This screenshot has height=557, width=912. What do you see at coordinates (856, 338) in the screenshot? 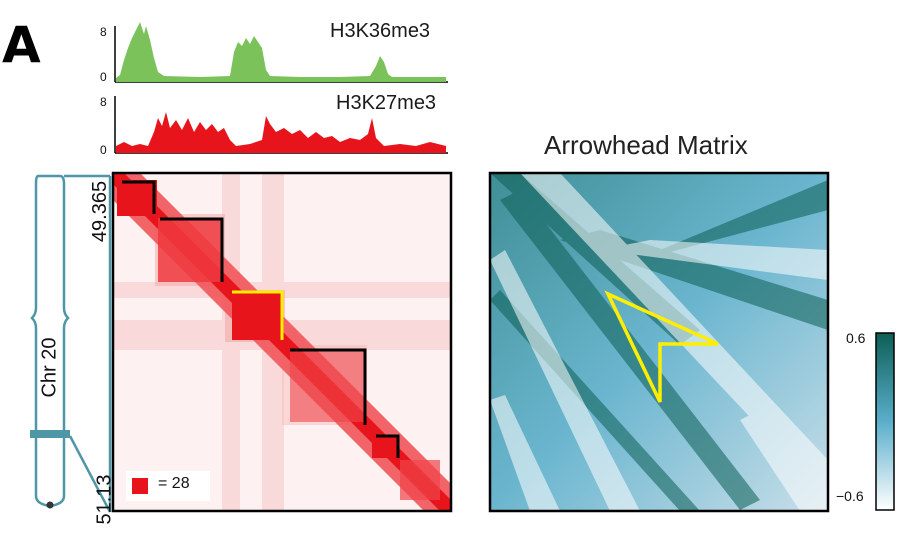
I see `colorbar-max-label: 0.6` at bounding box center [856, 338].